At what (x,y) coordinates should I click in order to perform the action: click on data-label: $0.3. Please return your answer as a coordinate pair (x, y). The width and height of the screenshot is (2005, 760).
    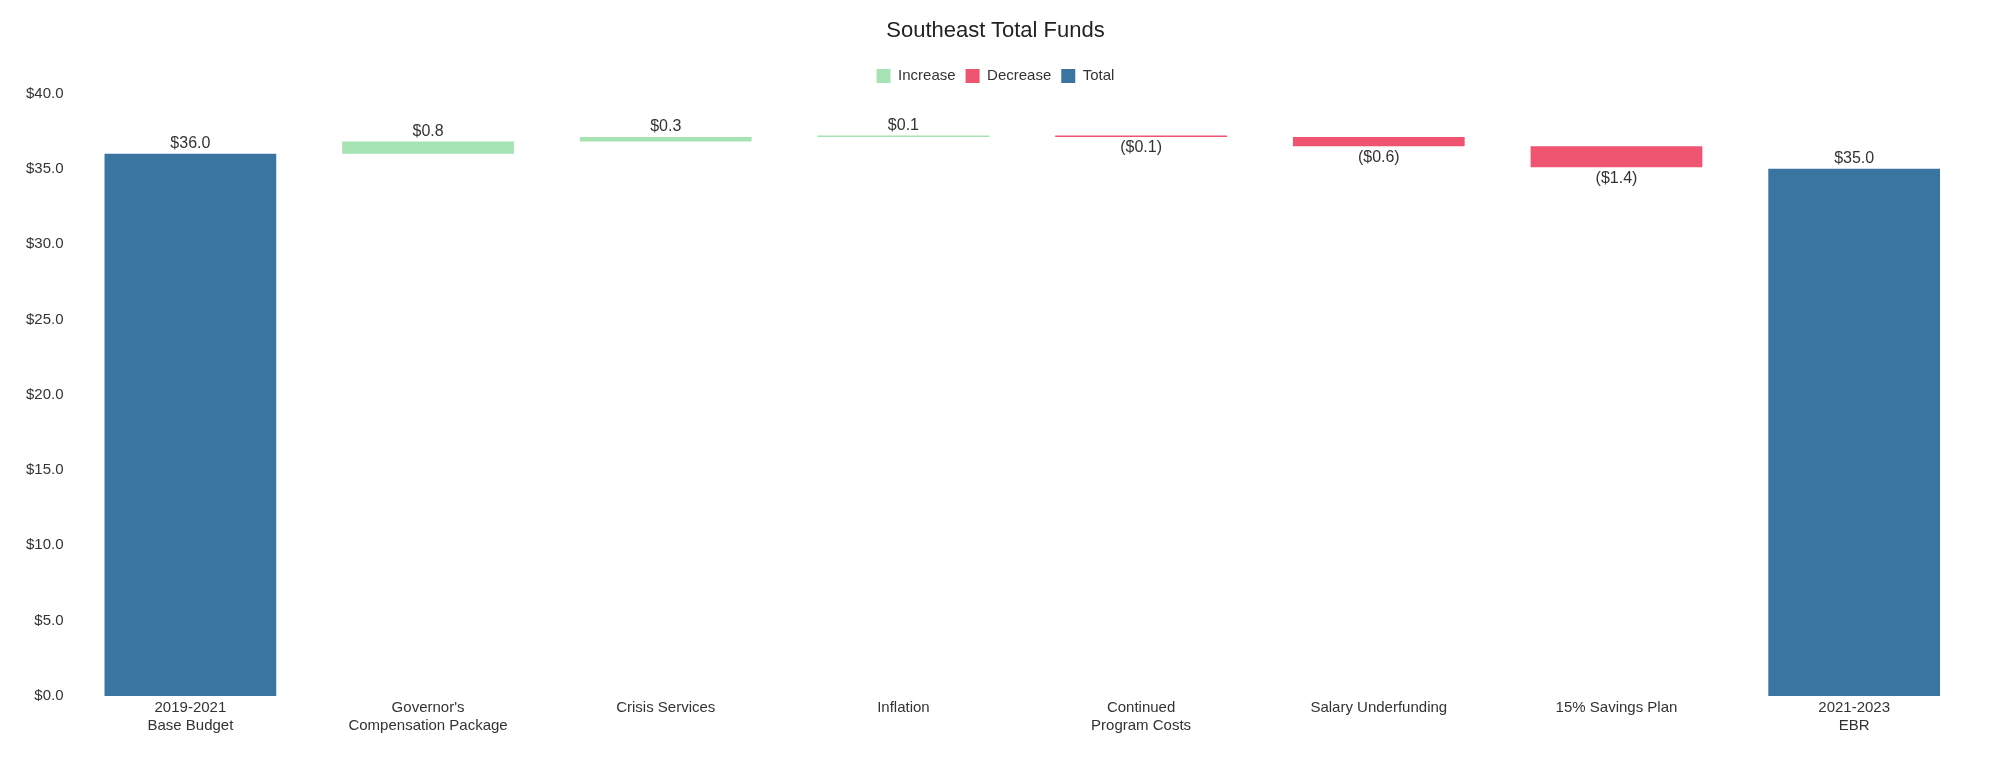
    Looking at the image, I should click on (666, 126).